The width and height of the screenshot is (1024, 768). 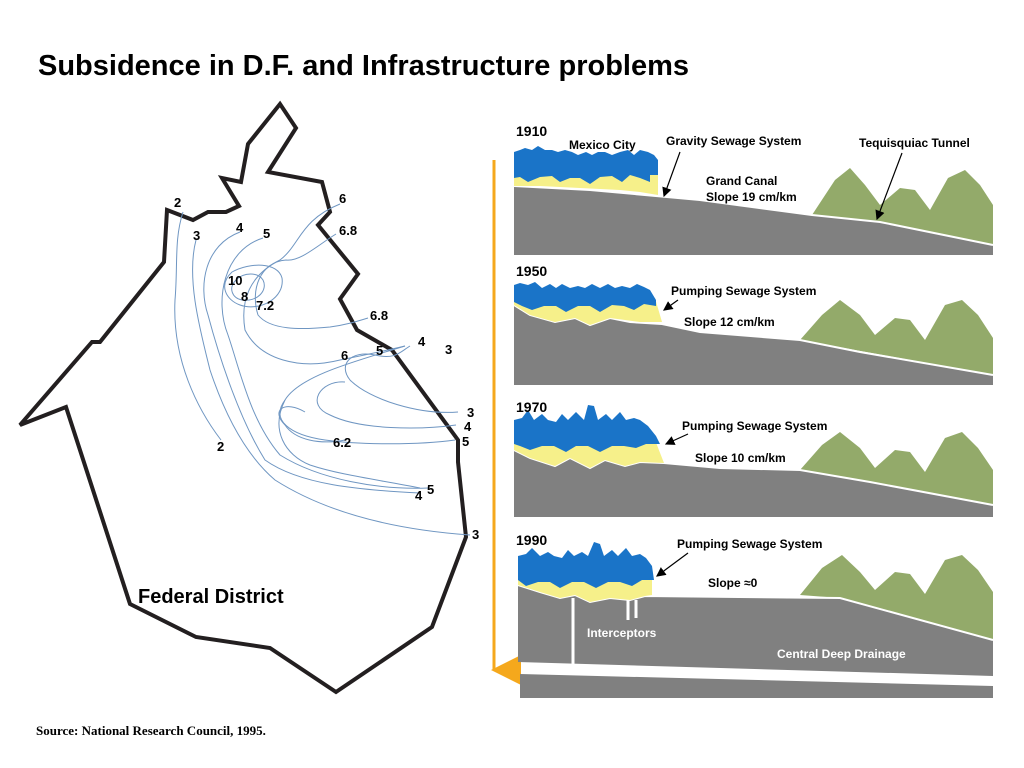 I want to click on city-label: Mexico City, so click(x=602, y=145).